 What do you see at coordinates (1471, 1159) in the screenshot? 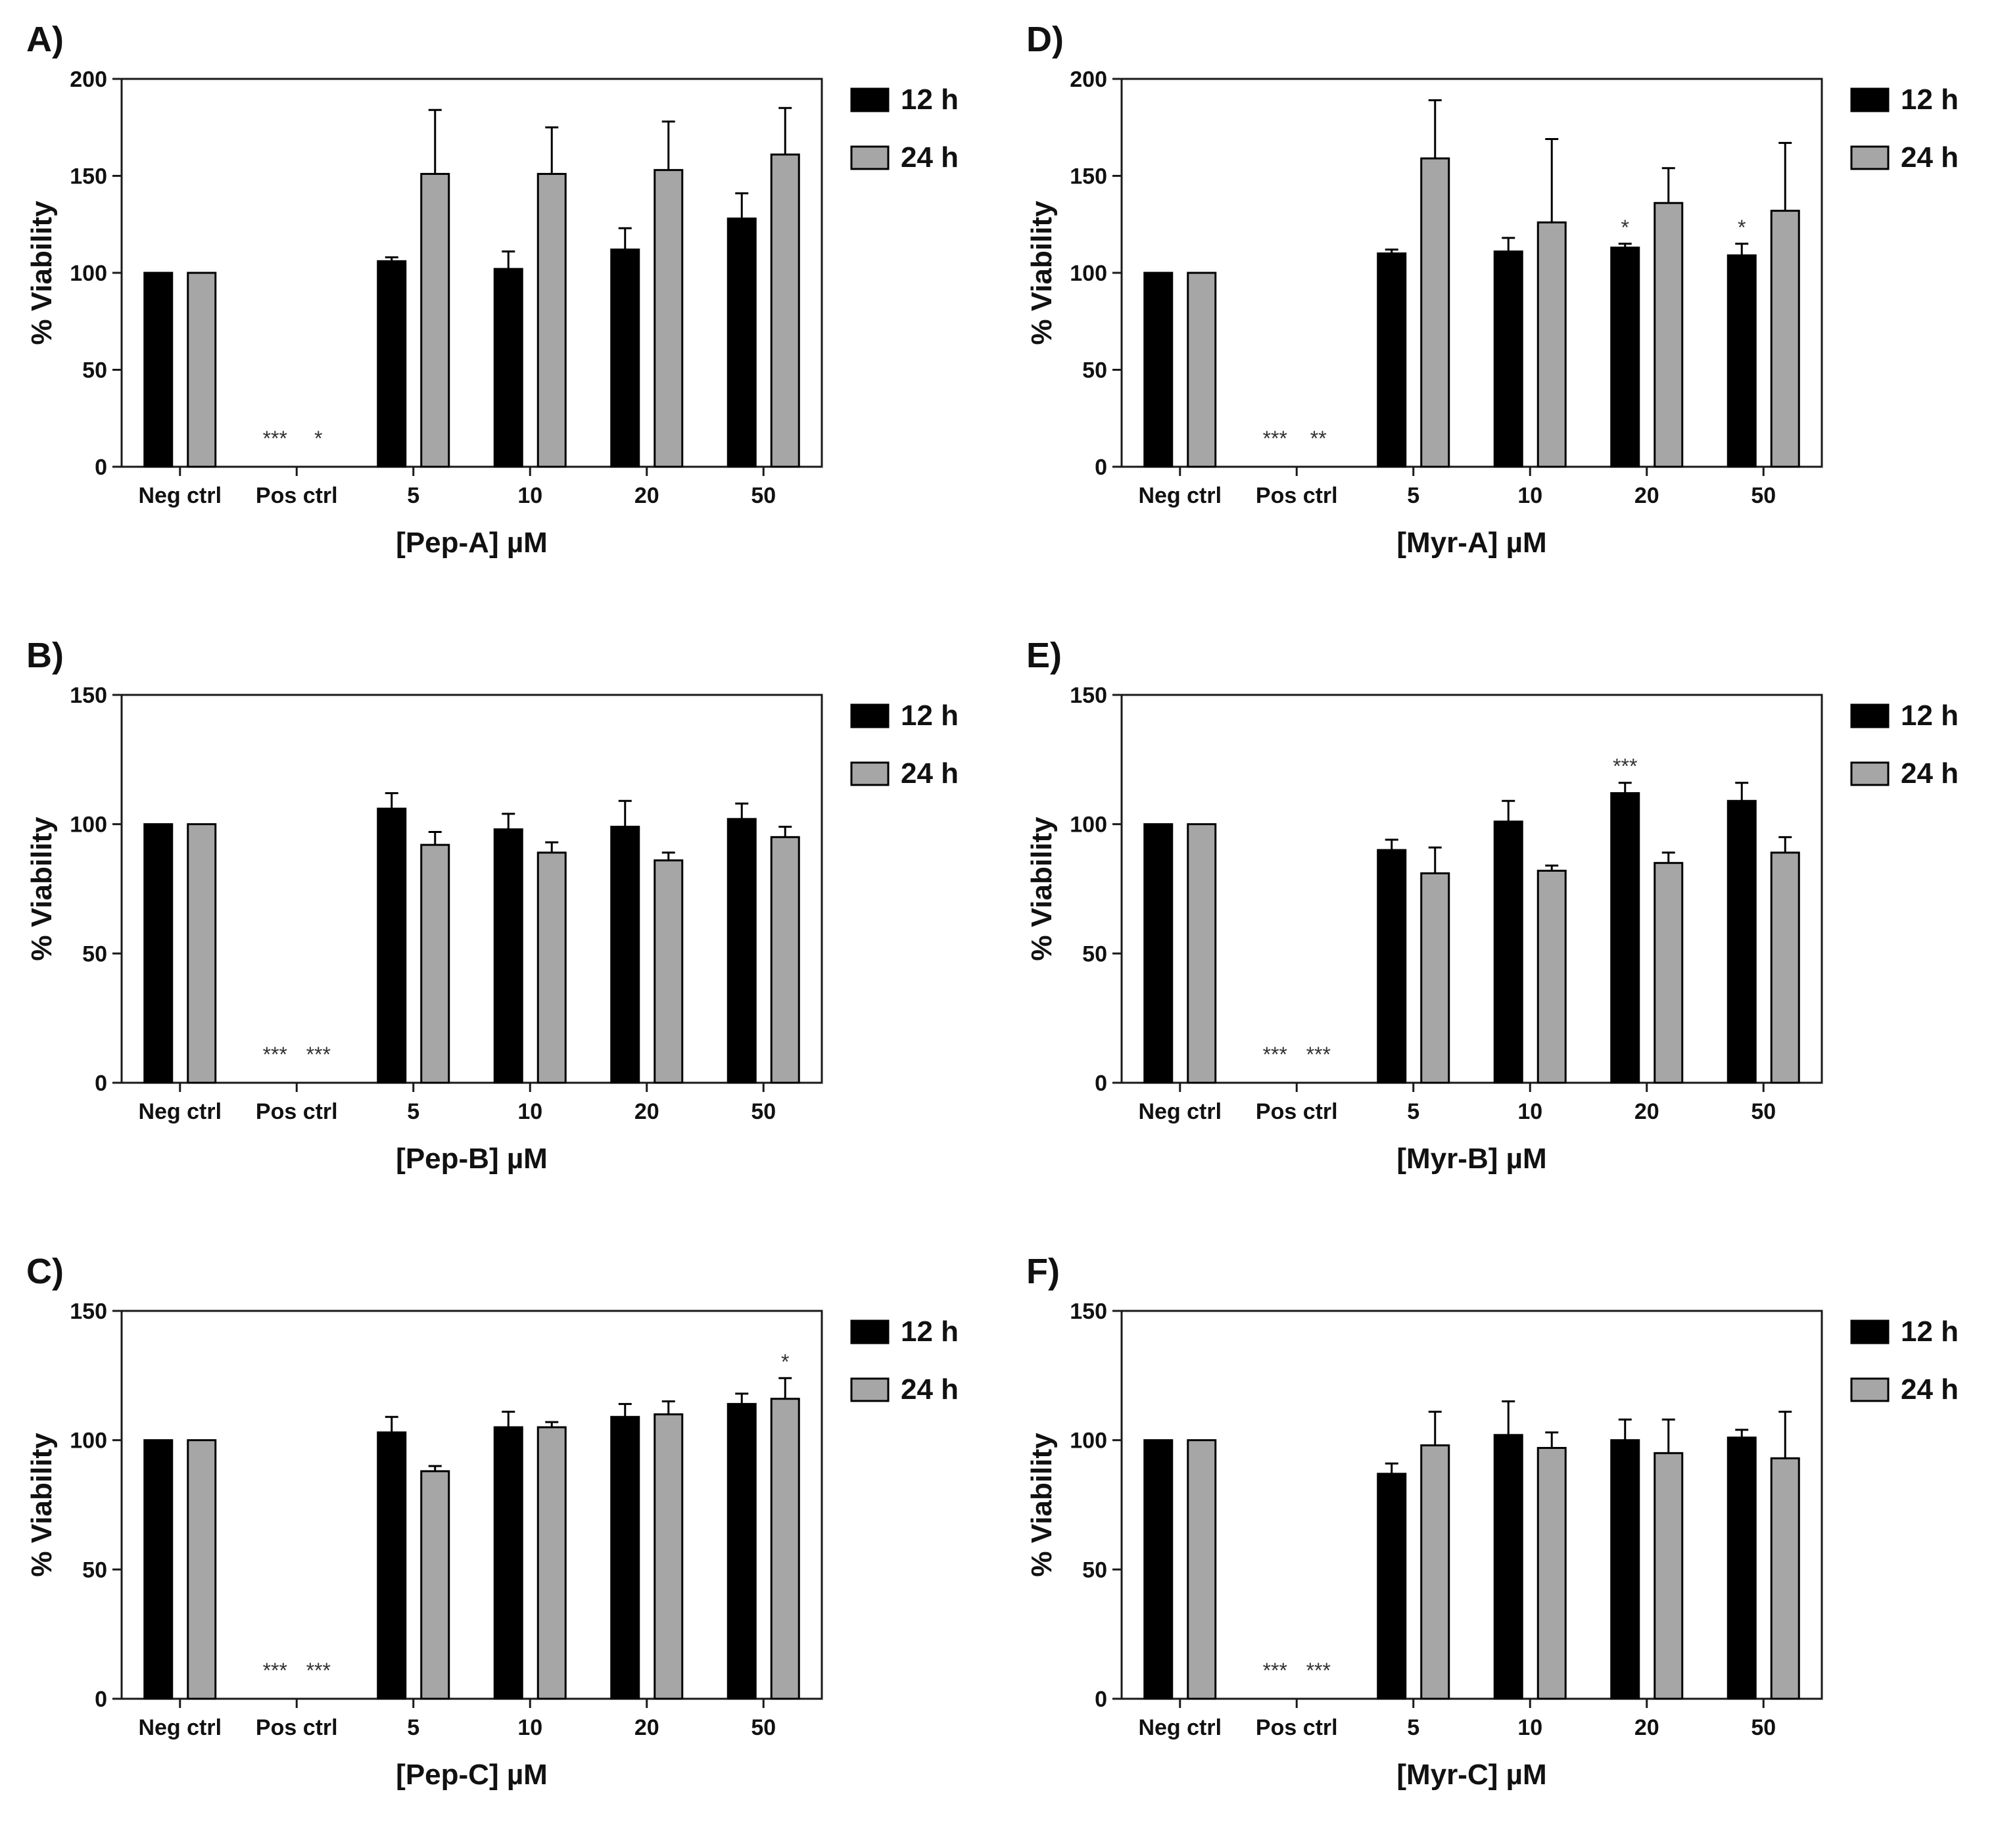
I see `x-axis-title: [Myr-B] µM` at bounding box center [1471, 1159].